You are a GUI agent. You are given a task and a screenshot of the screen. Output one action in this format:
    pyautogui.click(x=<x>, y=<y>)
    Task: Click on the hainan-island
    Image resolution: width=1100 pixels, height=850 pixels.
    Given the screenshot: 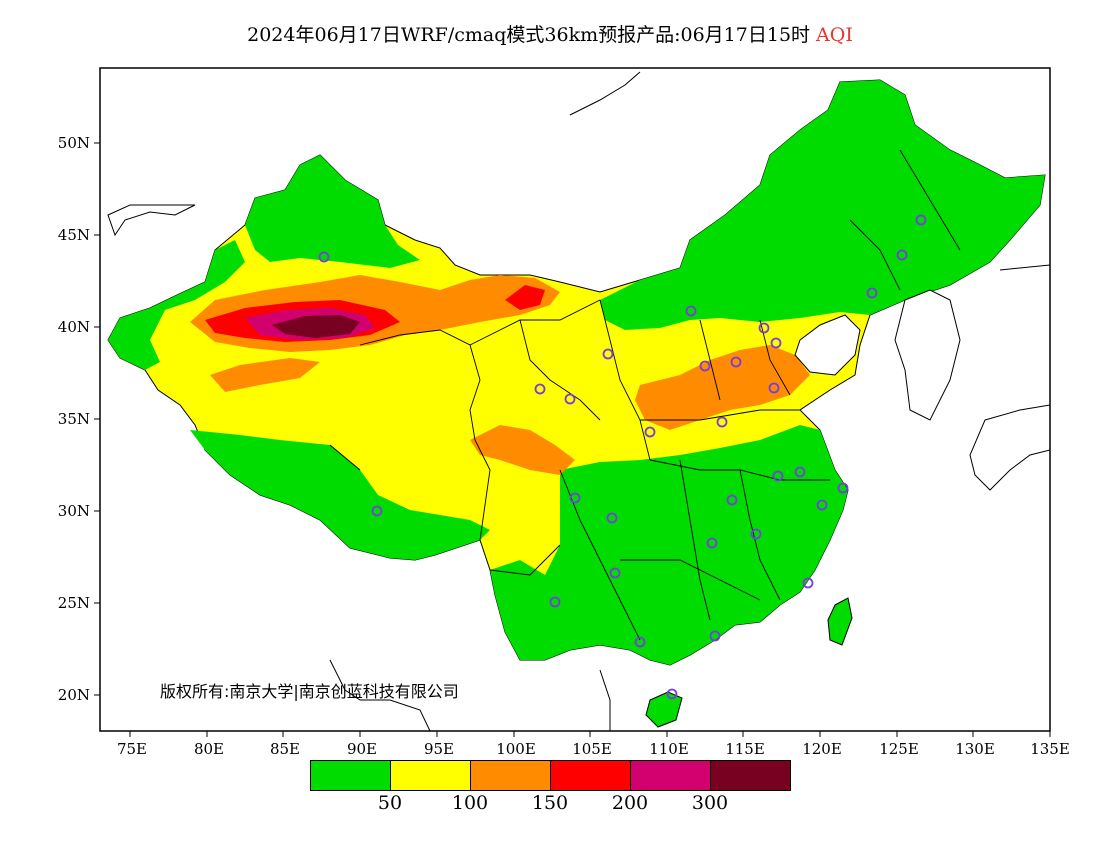 What is the action you would take?
    pyautogui.click(x=664, y=709)
    